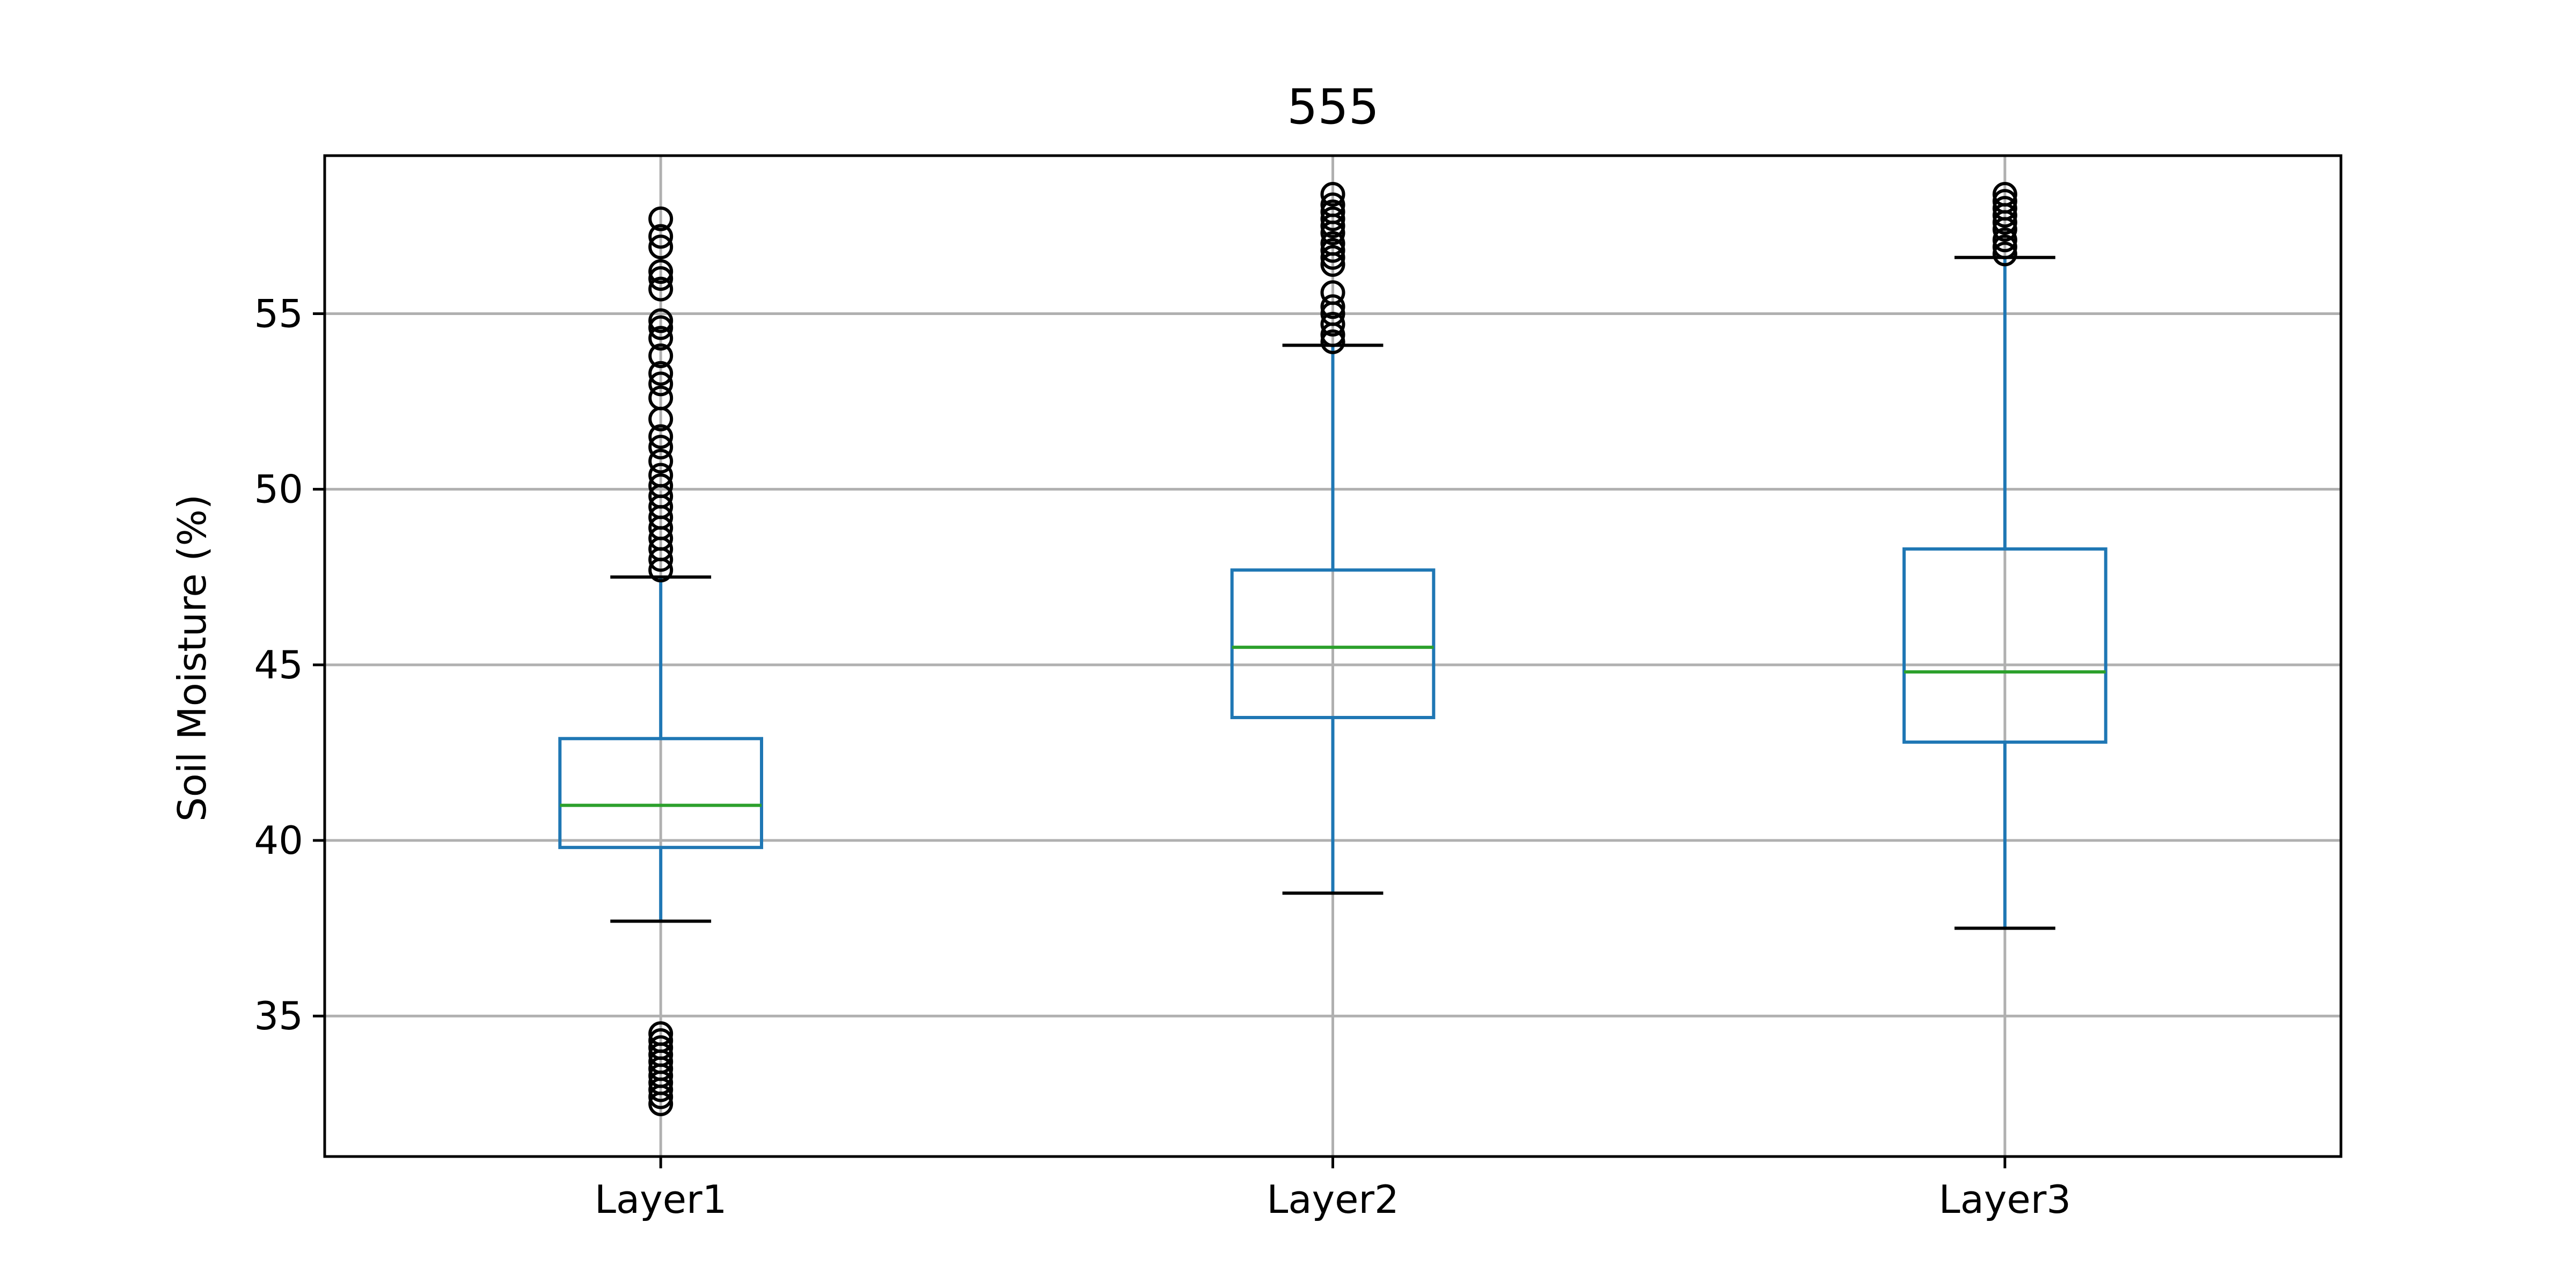  What do you see at coordinates (278, 489) in the screenshot?
I see `y-tick-label: 50` at bounding box center [278, 489].